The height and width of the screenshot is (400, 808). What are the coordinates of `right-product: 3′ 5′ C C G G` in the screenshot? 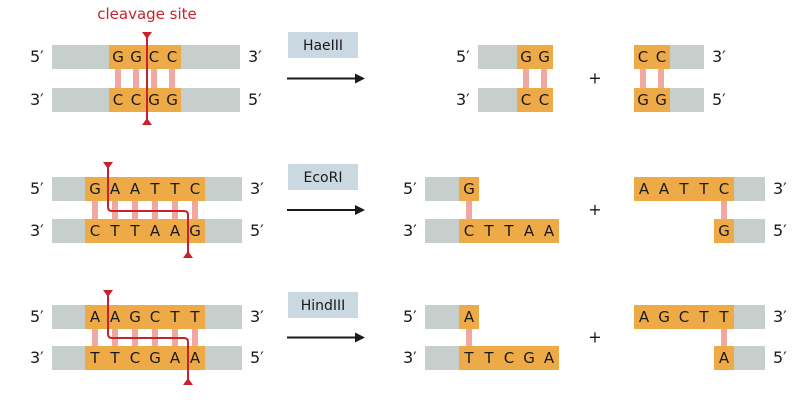 It's located at (680, 78).